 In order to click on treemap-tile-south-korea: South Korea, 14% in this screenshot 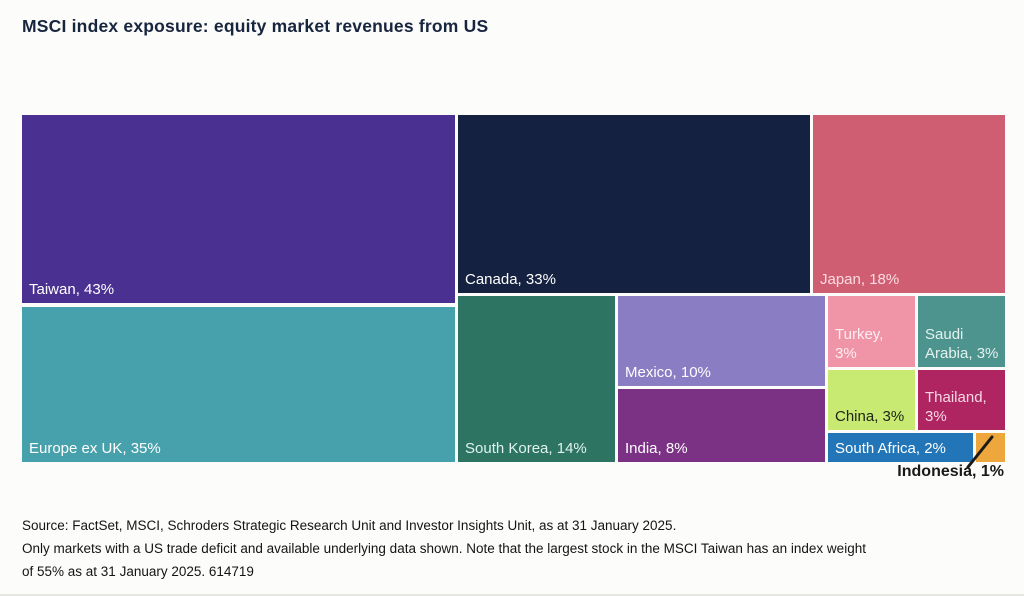, I will do `click(536, 379)`.